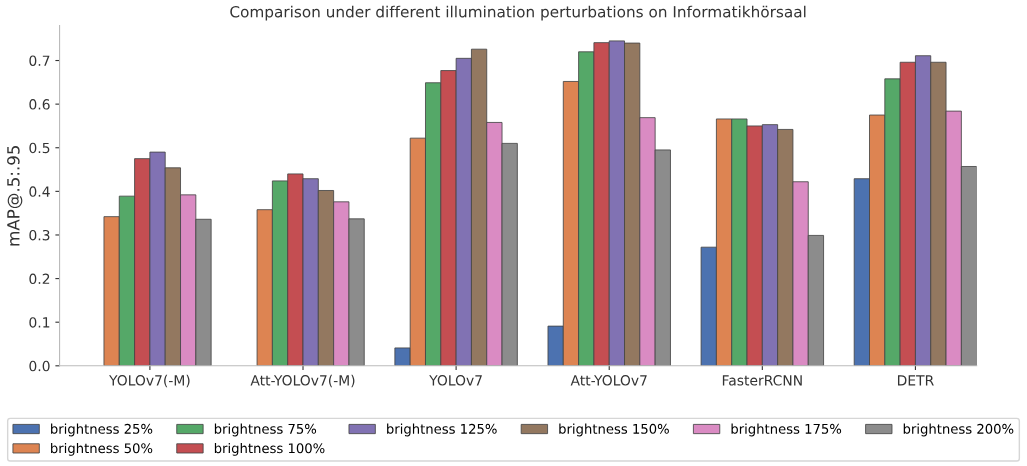 The image size is (1027, 466). I want to click on x-tick-label: YOLOv7, so click(455, 380).